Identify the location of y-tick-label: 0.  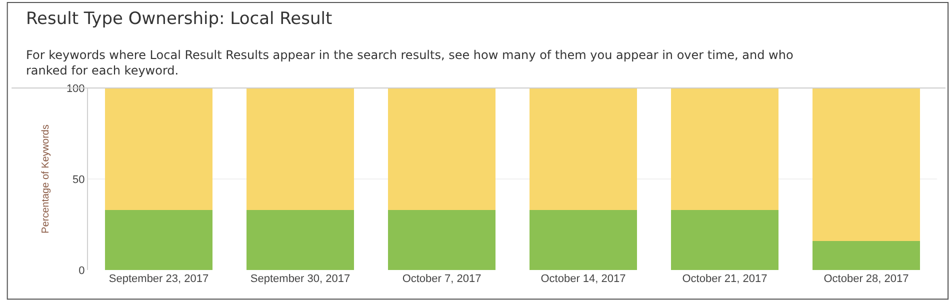
(81, 270).